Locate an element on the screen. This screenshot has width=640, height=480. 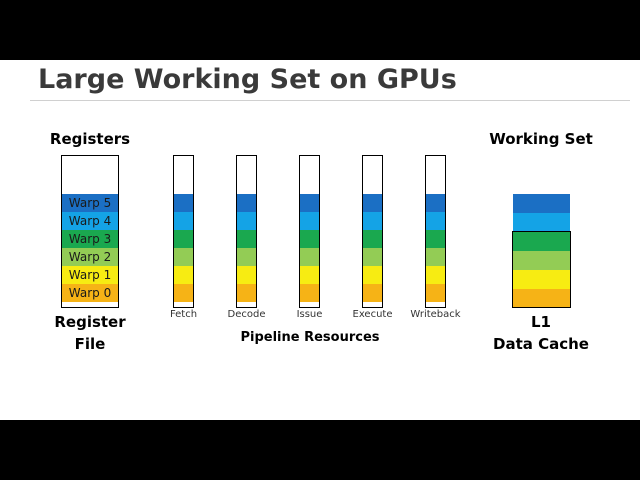
register-segment-warp-5: Warp 5 is located at coordinates (90, 203).